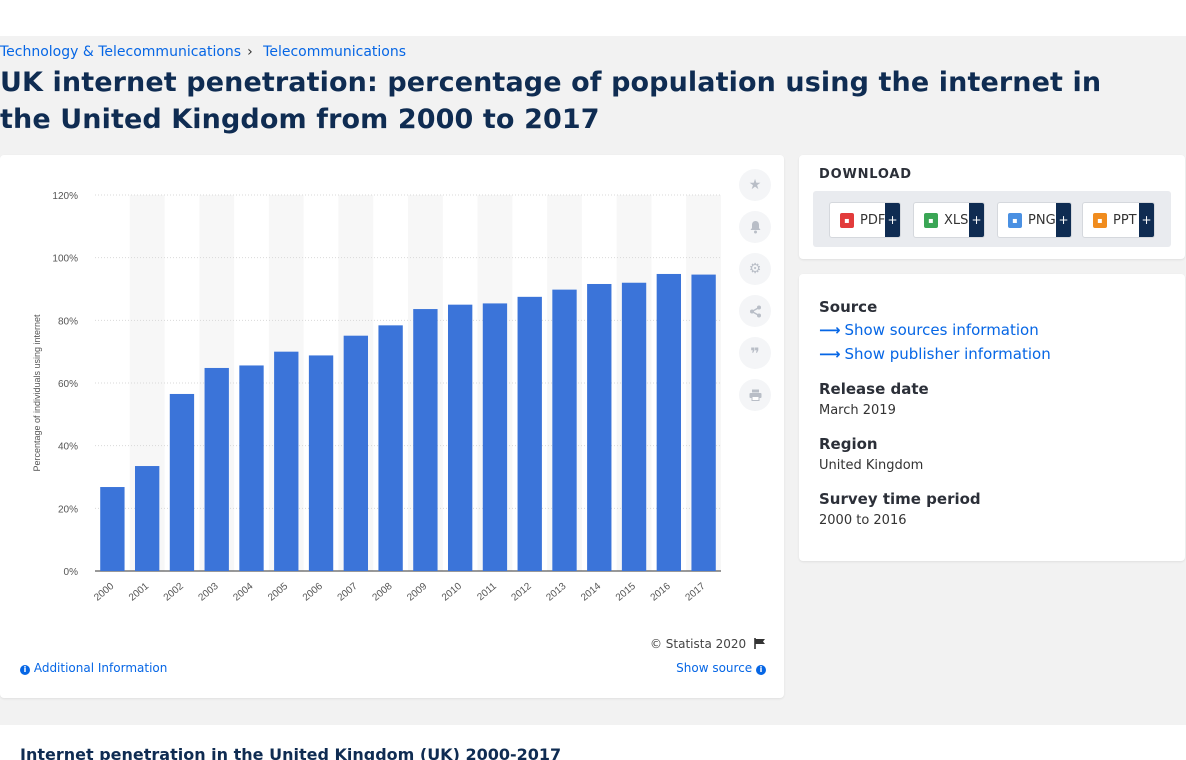  Describe the element at coordinates (661, 592) in the screenshot. I see `x-tick-label: 2016` at that location.